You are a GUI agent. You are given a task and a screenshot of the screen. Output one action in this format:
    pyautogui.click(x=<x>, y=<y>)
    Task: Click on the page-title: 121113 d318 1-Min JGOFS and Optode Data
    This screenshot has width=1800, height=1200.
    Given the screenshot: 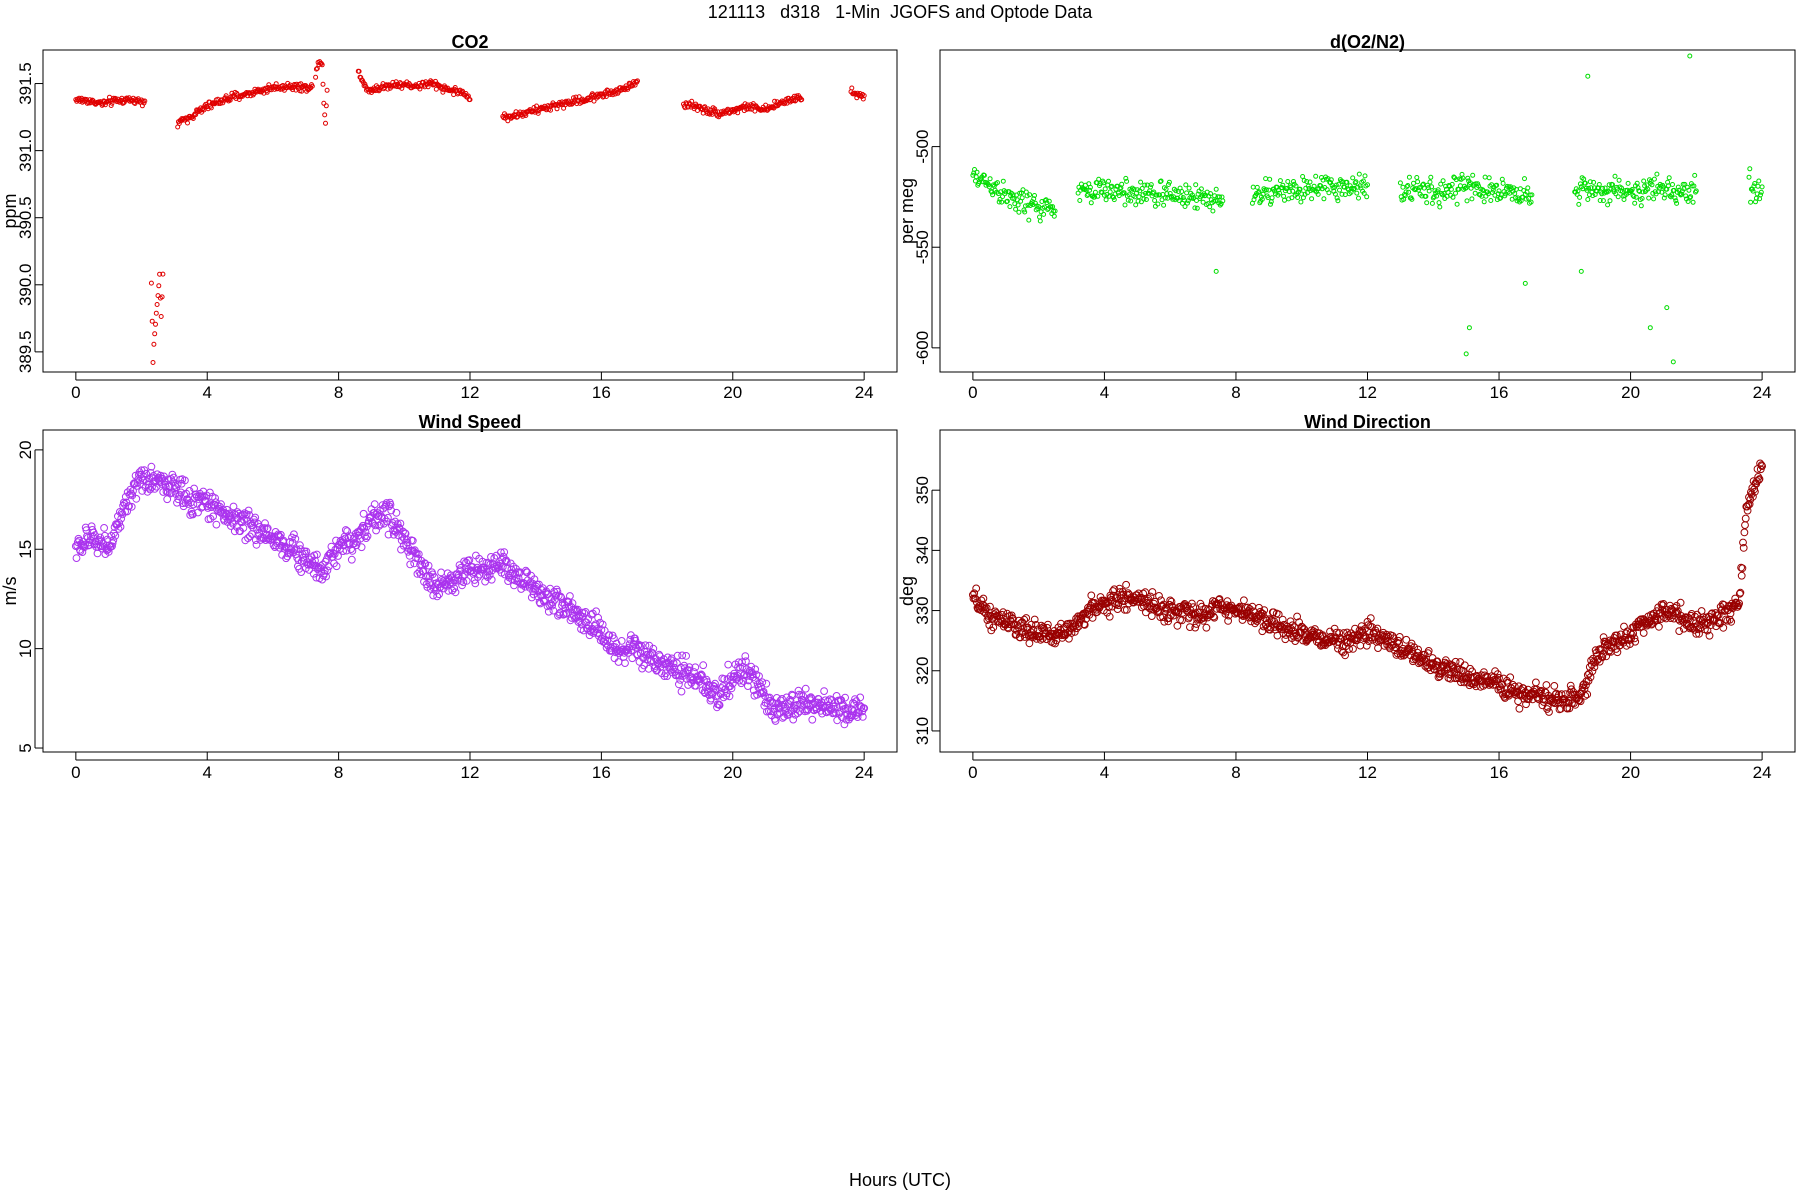 What is the action you would take?
    pyautogui.click(x=900, y=12)
    